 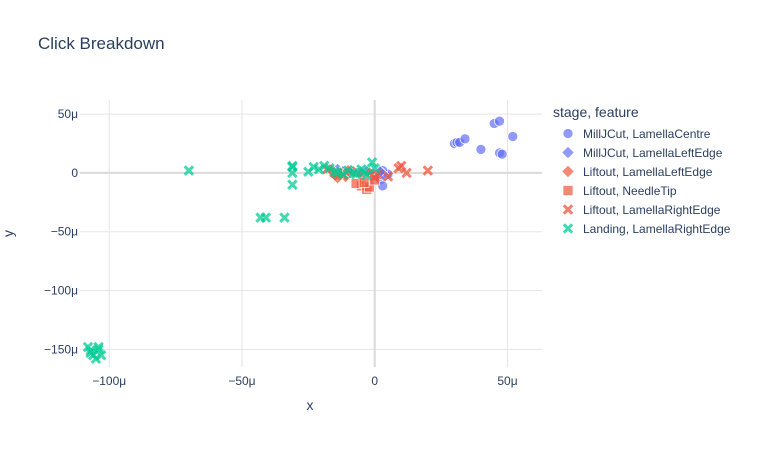 What do you see at coordinates (68, 114) in the screenshot?
I see `y-tick-label: 50μ` at bounding box center [68, 114].